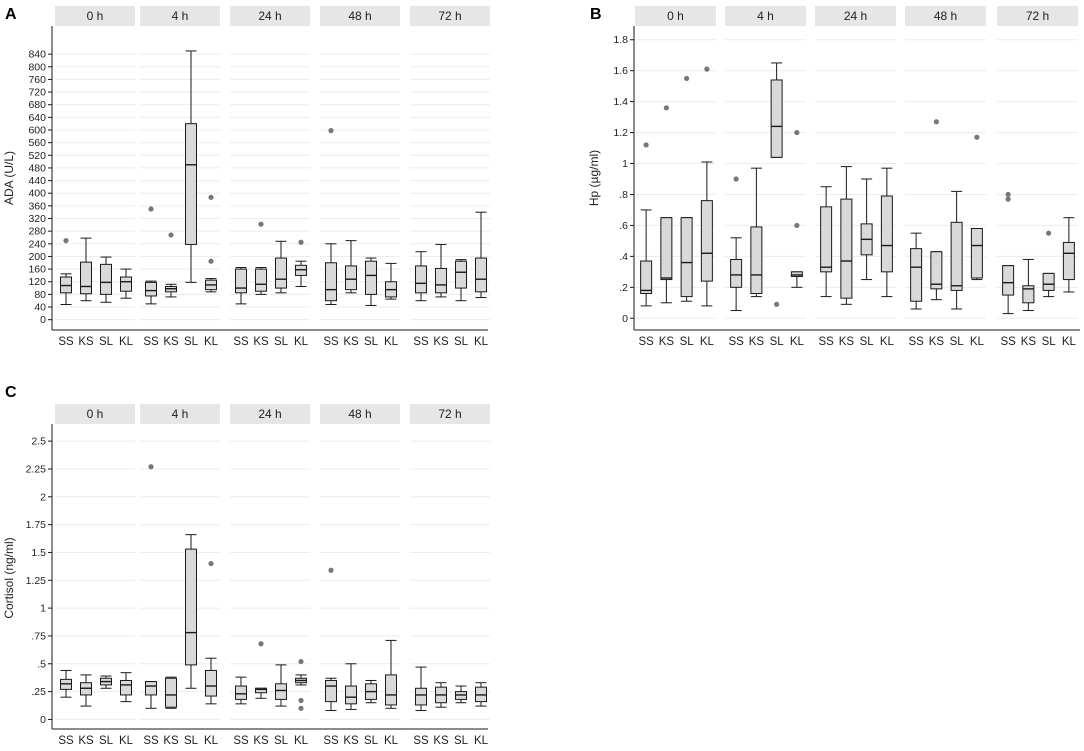  I want to click on y-tick-label: 720, so click(37, 93).